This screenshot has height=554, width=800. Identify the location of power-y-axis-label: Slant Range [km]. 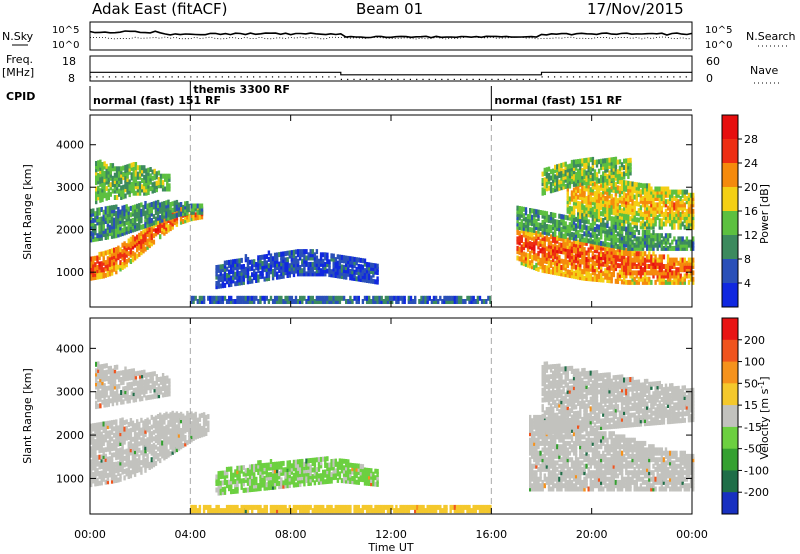
(27, 212).